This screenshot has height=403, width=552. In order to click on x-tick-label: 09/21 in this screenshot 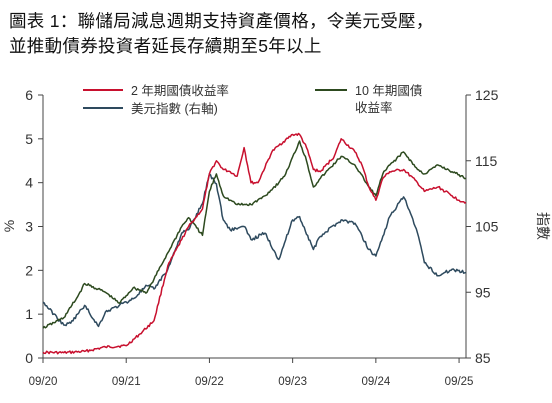, I will do `click(126, 382)`.